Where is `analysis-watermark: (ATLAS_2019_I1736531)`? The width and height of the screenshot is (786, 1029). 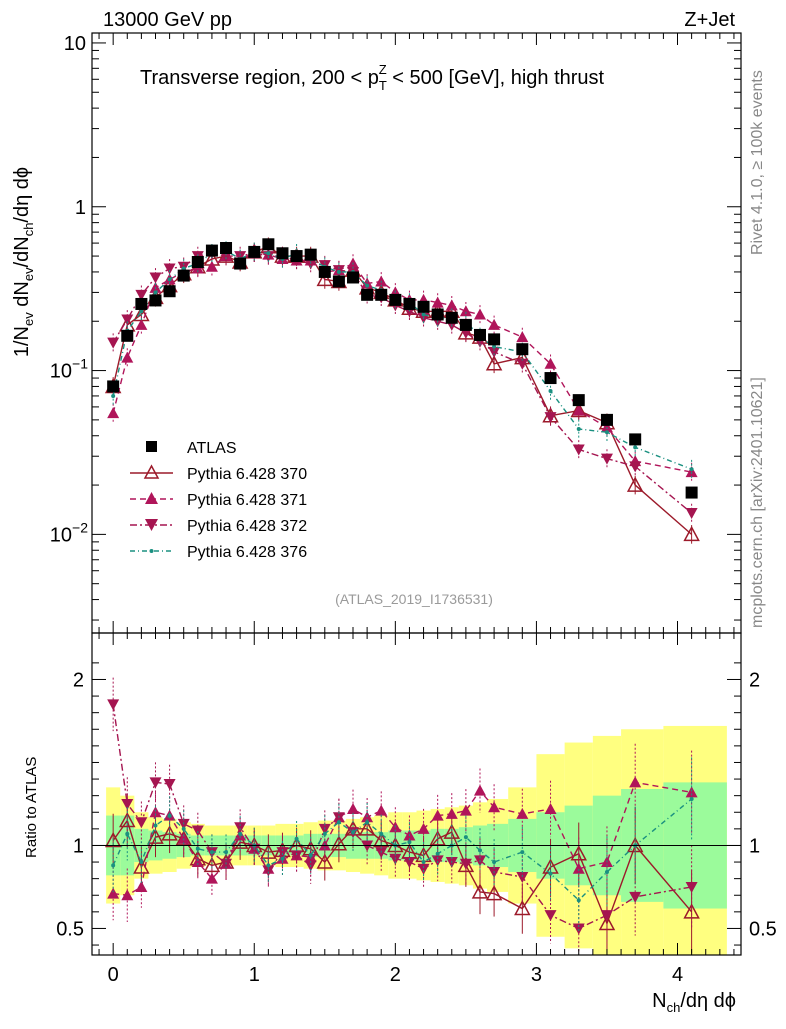
analysis-watermark: (ATLAS_2019_I1736531) is located at coordinates (414, 599).